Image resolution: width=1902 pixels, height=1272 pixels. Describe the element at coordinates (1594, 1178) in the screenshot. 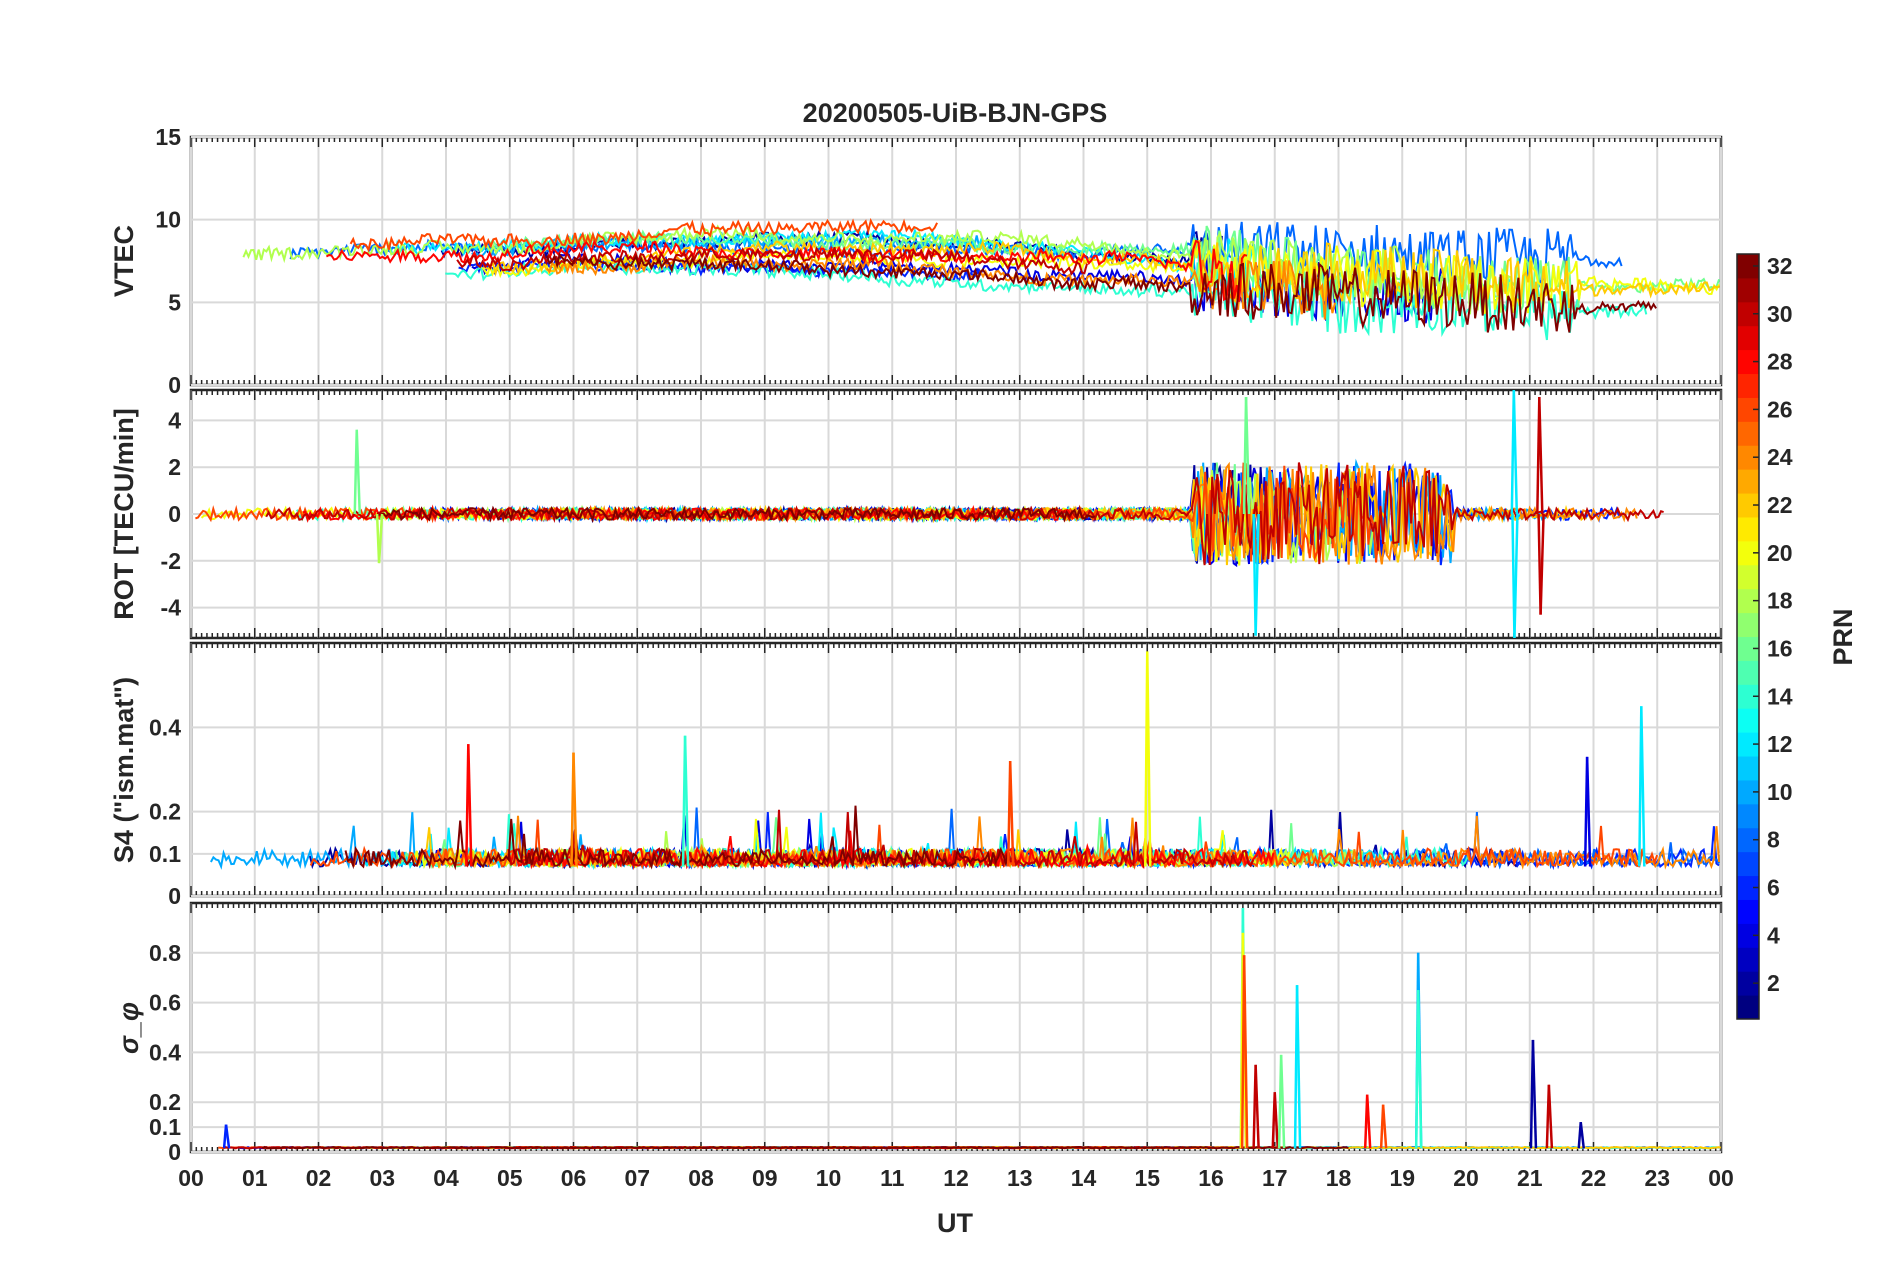

I see `x-tick-label: 22` at that location.